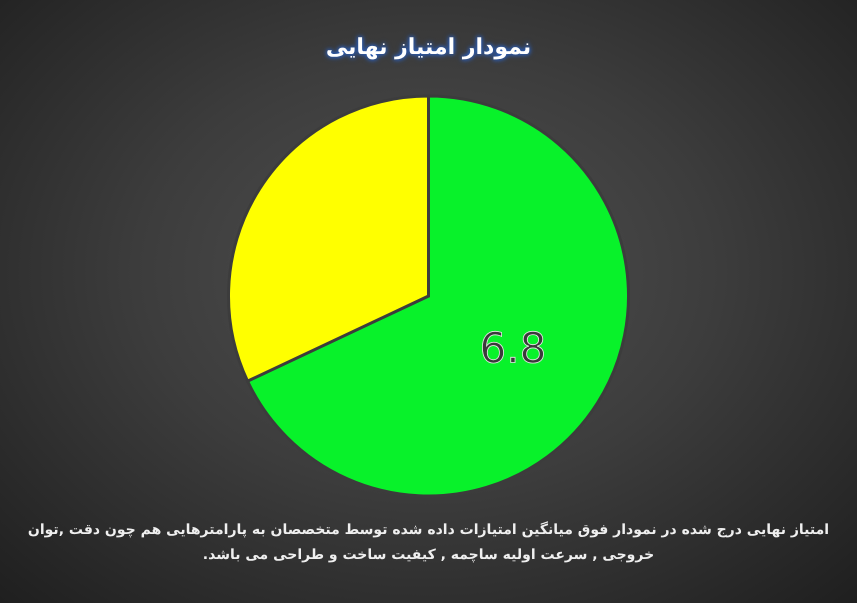 The image size is (857, 603). I want to click on data-label: 6.8, so click(513, 348).